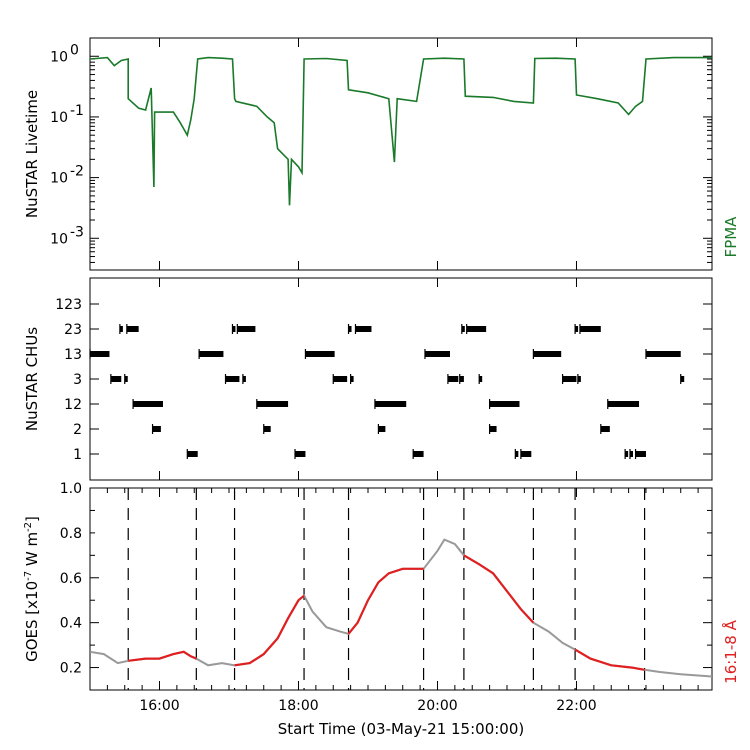 Image resolution: width=750 pixels, height=750 pixels. What do you see at coordinates (77, 172) in the screenshot?
I see `livetime-ytick-exp: -2` at bounding box center [77, 172].